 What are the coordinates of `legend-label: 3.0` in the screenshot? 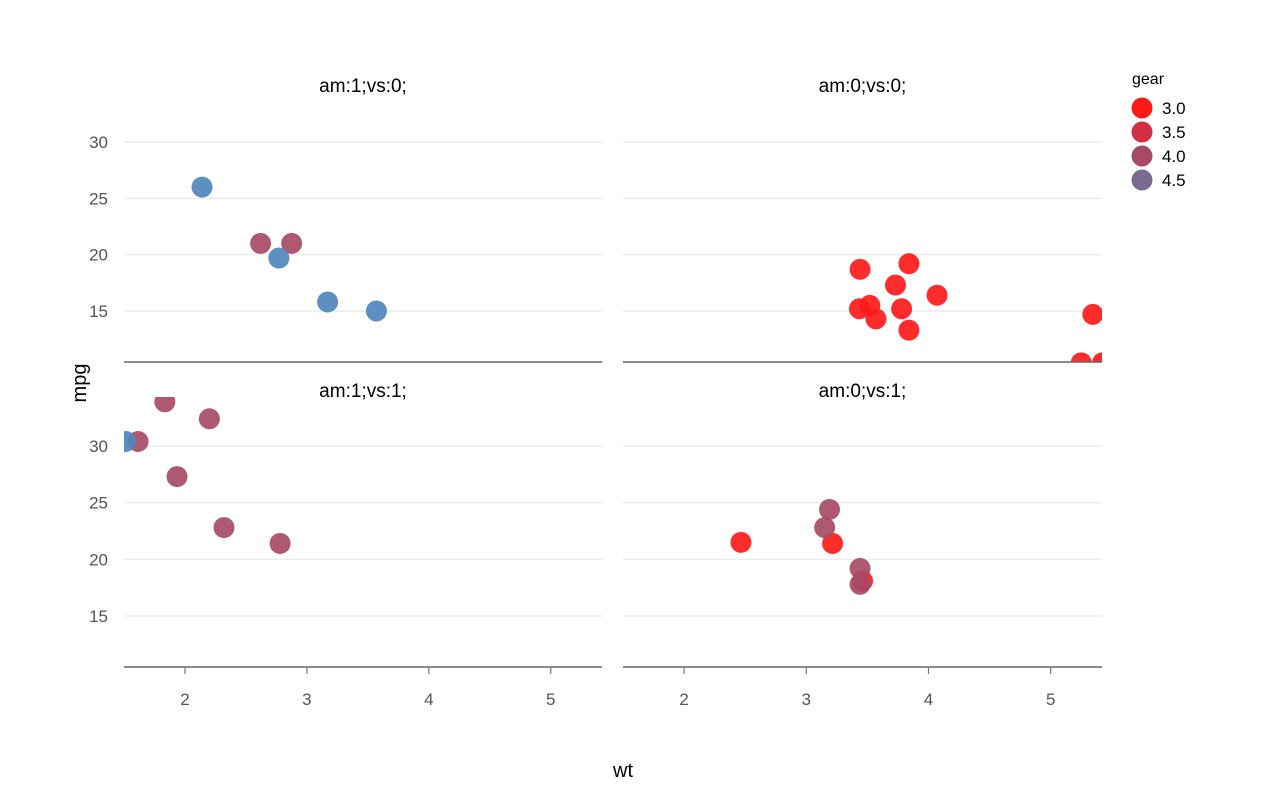 It's located at (1174, 108).